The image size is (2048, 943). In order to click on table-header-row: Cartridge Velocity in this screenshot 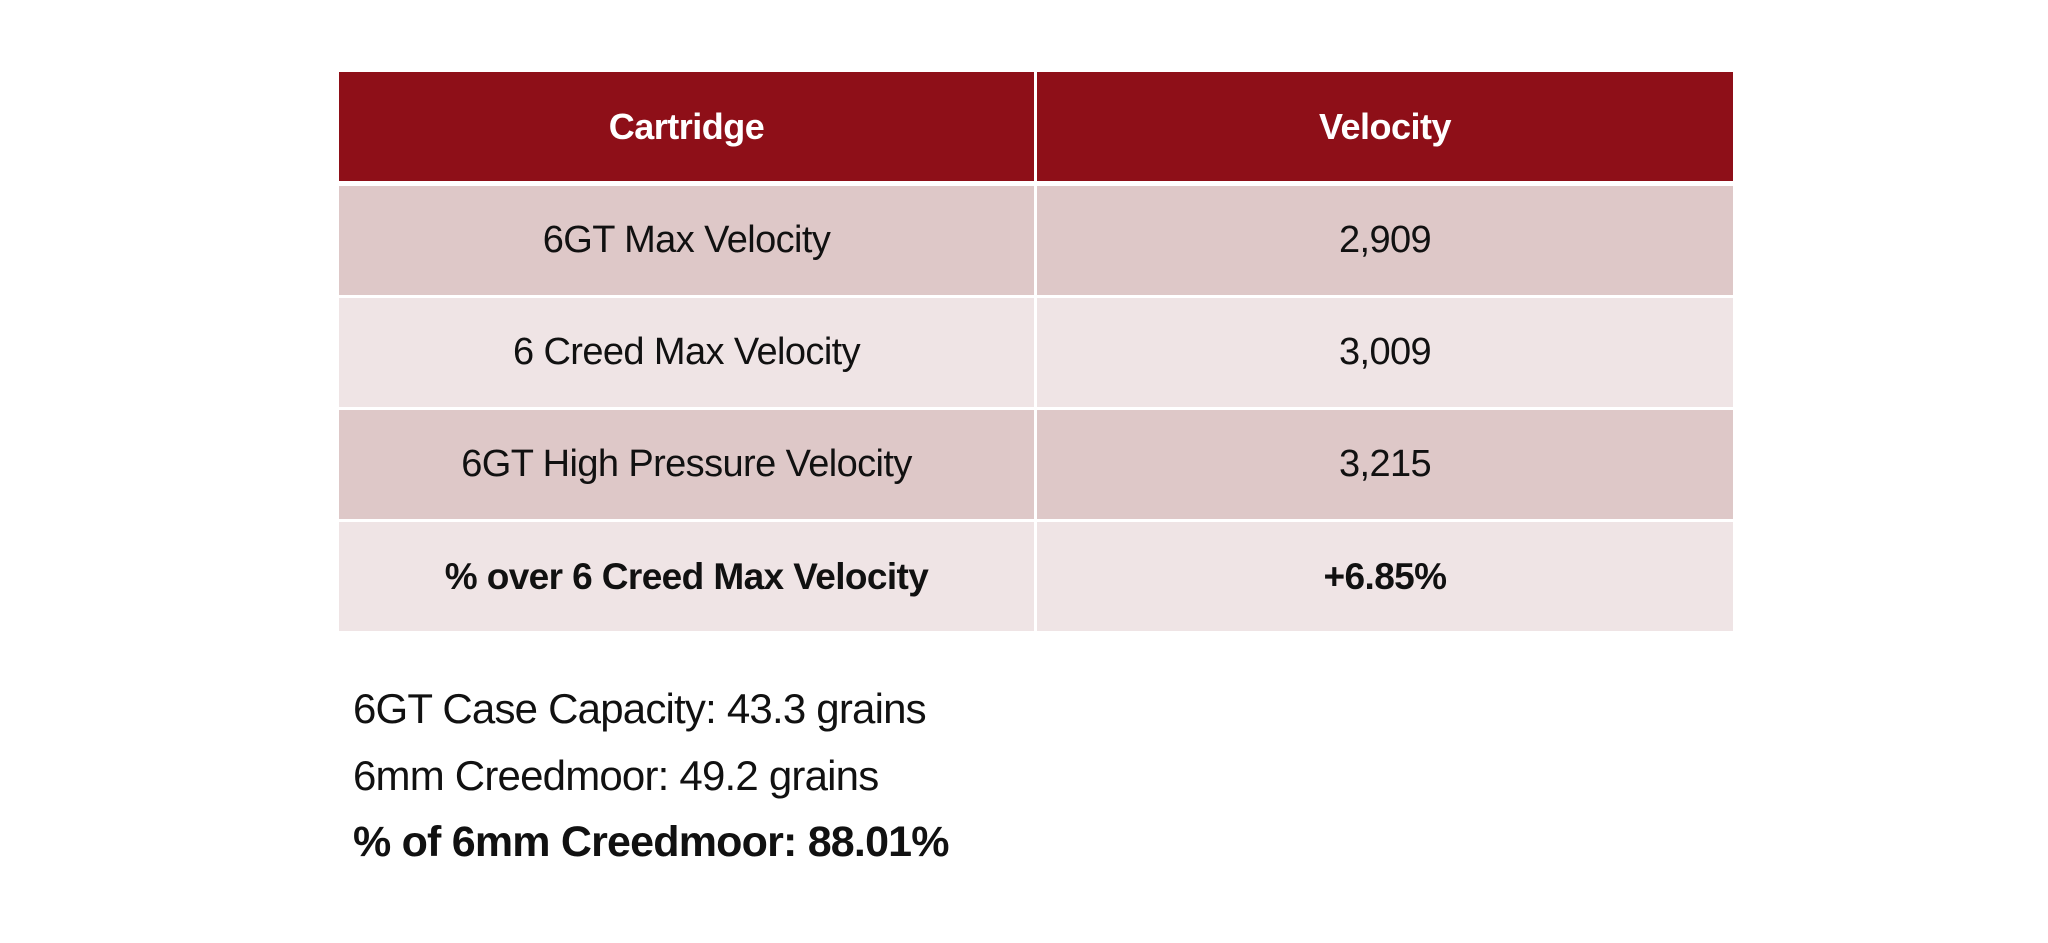, I will do `click(1036, 126)`.